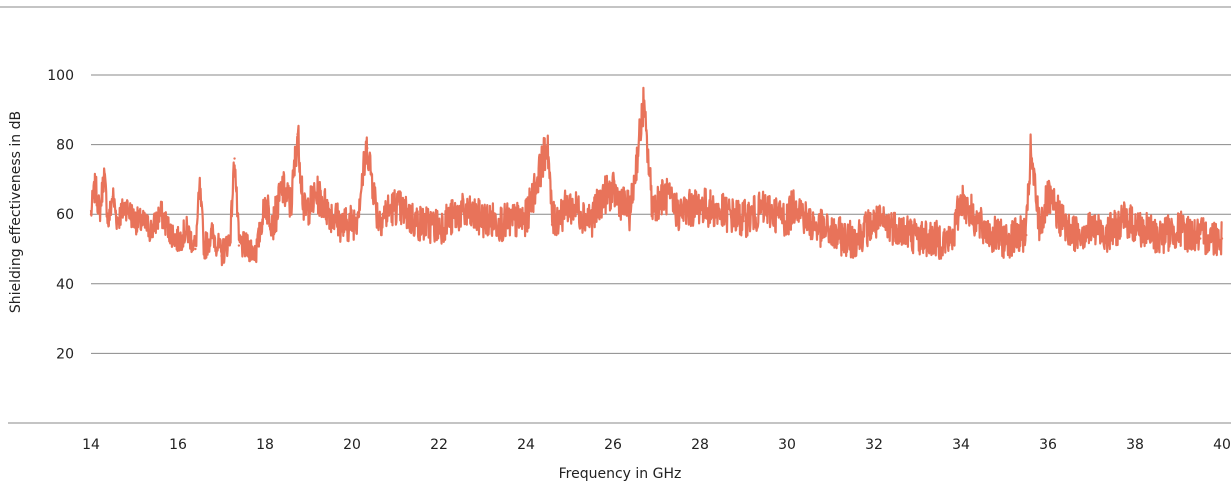 The image size is (1231, 485). Describe the element at coordinates (65, 215) in the screenshot. I see `y-tick-label: 60` at that location.